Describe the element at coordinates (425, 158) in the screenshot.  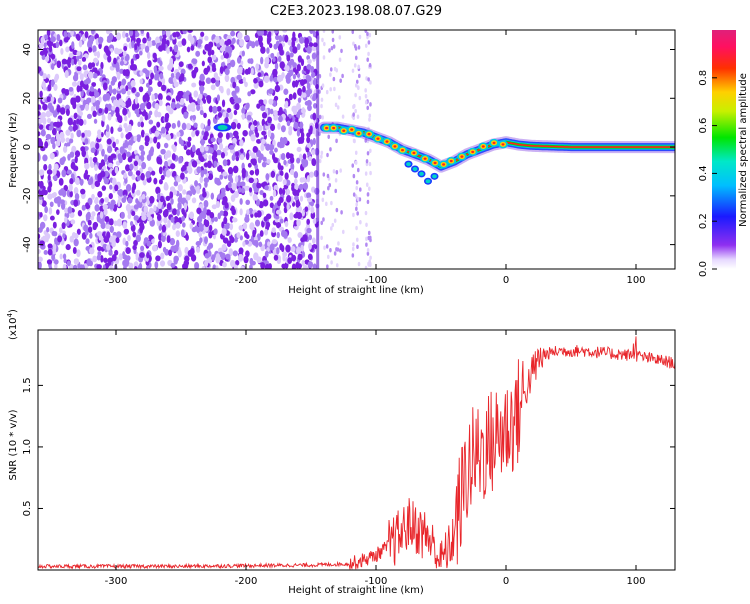
I see `signal-blob-peak` at that location.